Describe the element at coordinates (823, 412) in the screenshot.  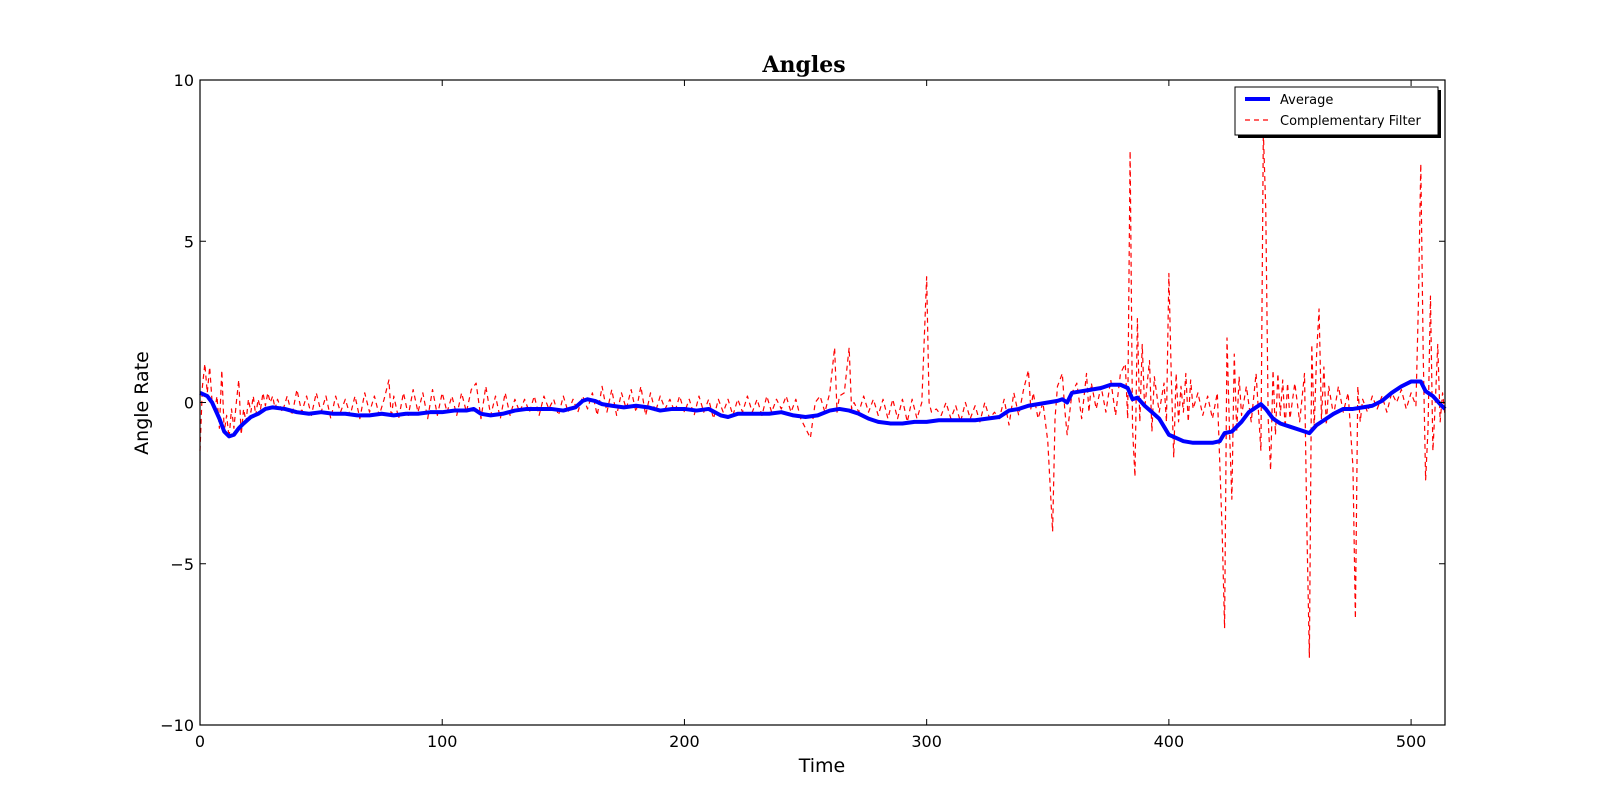
I see `series-line-average` at that location.